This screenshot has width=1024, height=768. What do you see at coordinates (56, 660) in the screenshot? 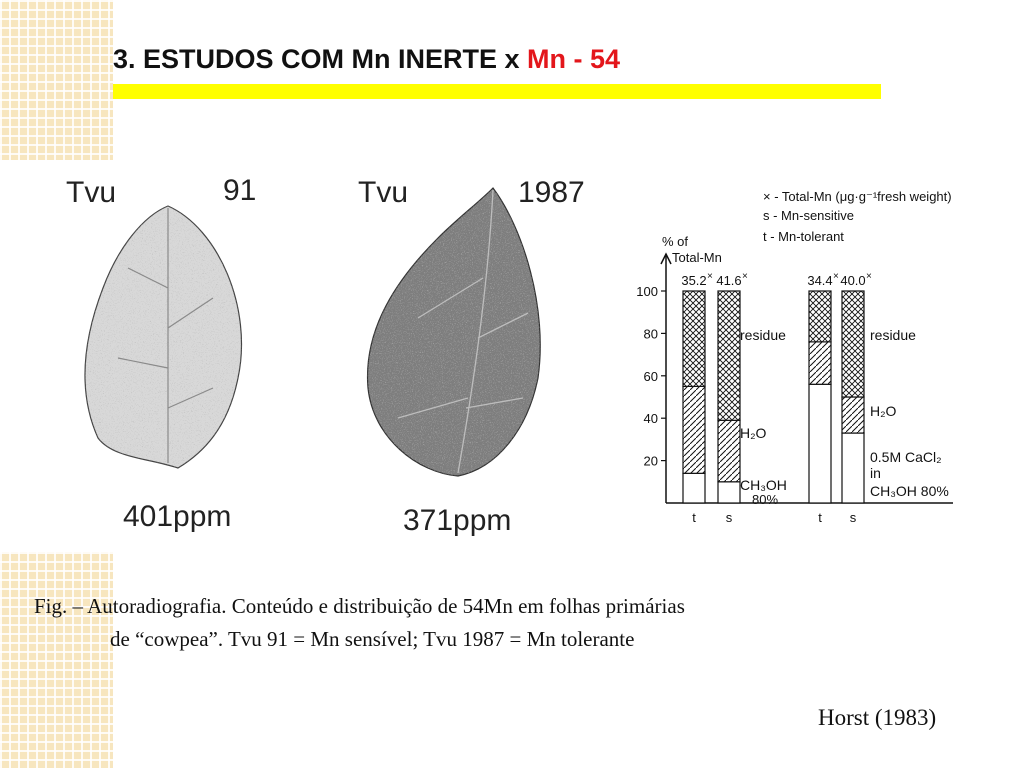
I see `decorative-grid-bottom` at bounding box center [56, 660].